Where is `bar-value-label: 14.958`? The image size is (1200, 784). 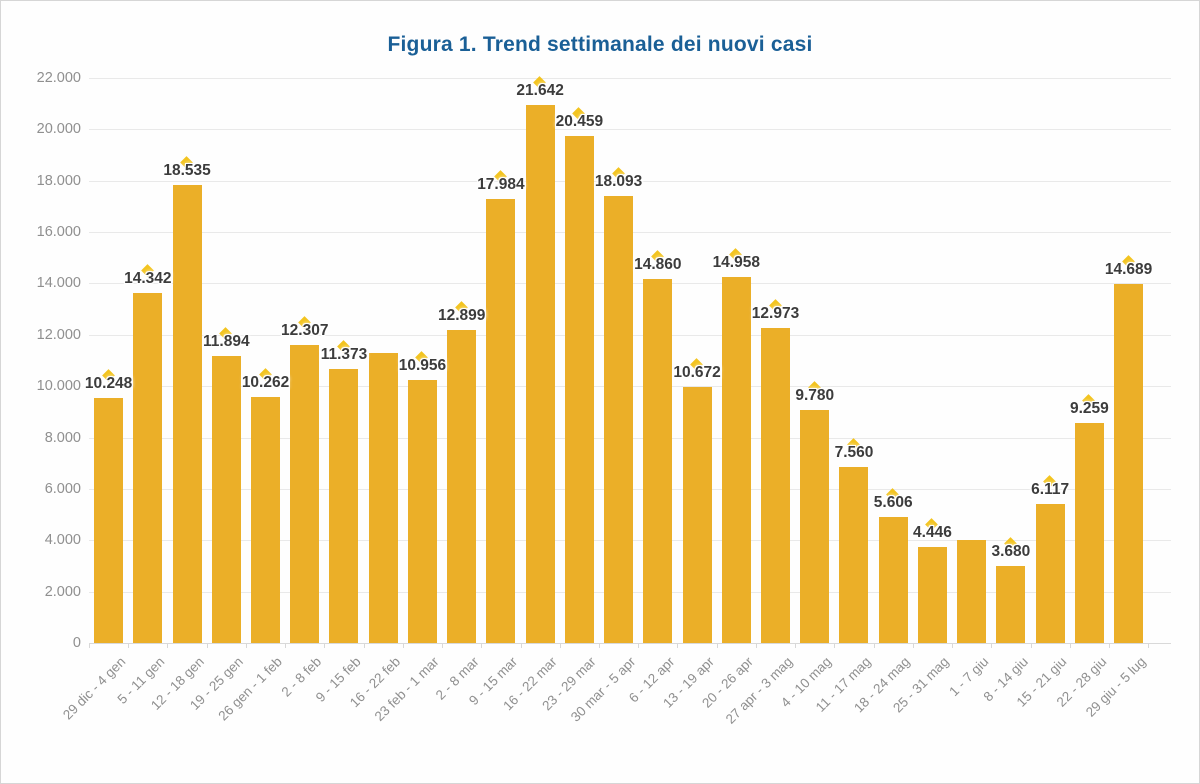 bar-value-label: 14.958 is located at coordinates (736, 262).